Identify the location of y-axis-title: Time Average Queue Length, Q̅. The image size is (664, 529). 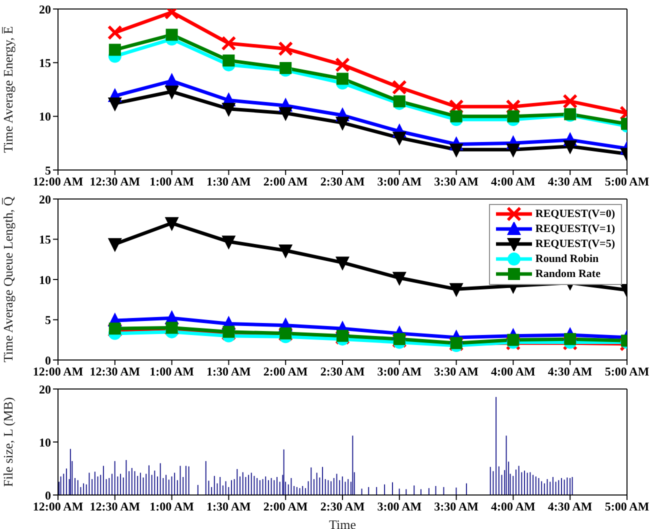
(8, 279).